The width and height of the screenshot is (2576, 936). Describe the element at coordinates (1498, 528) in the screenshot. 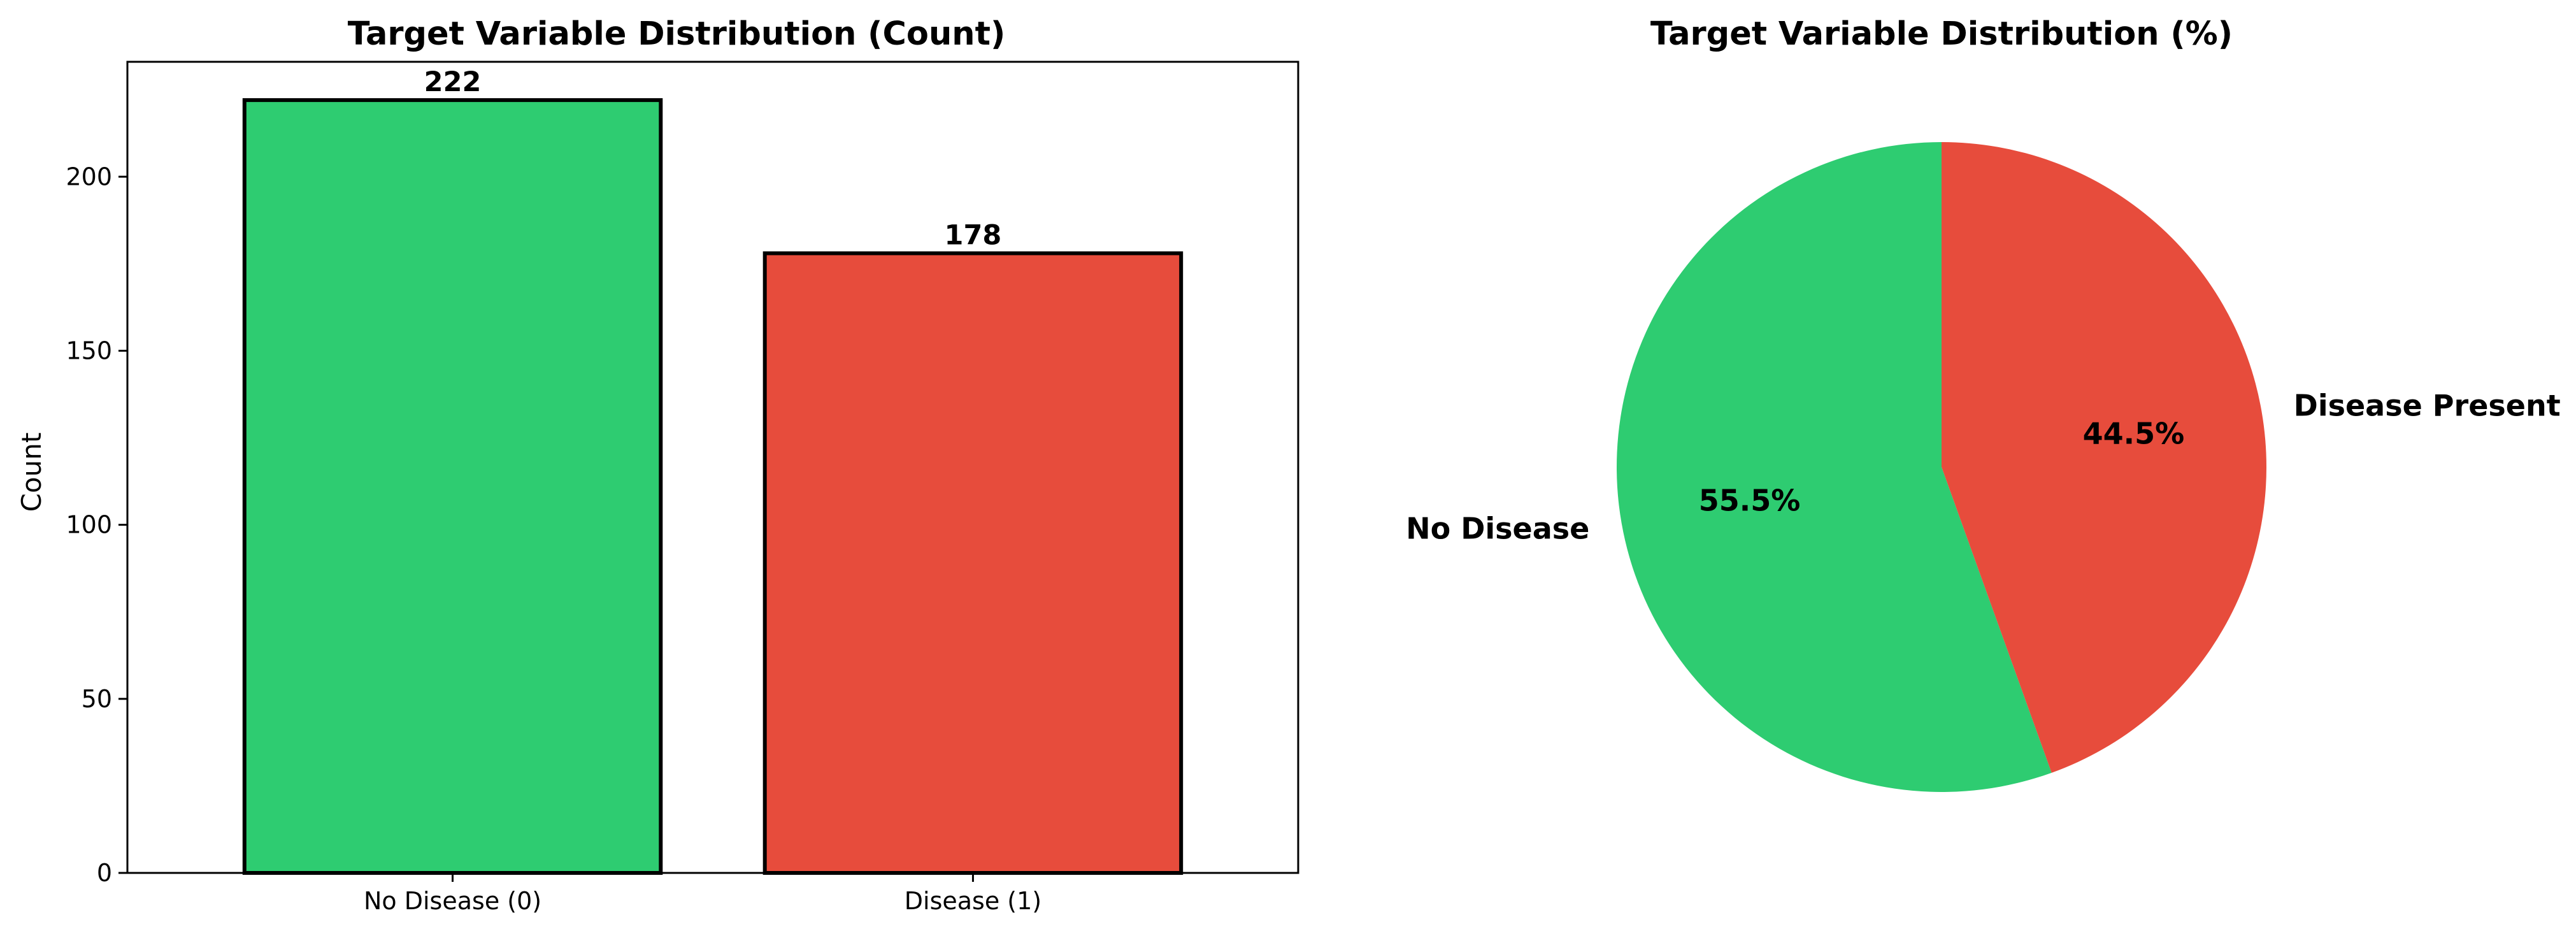

I see `pie-category-label: No Disease` at that location.